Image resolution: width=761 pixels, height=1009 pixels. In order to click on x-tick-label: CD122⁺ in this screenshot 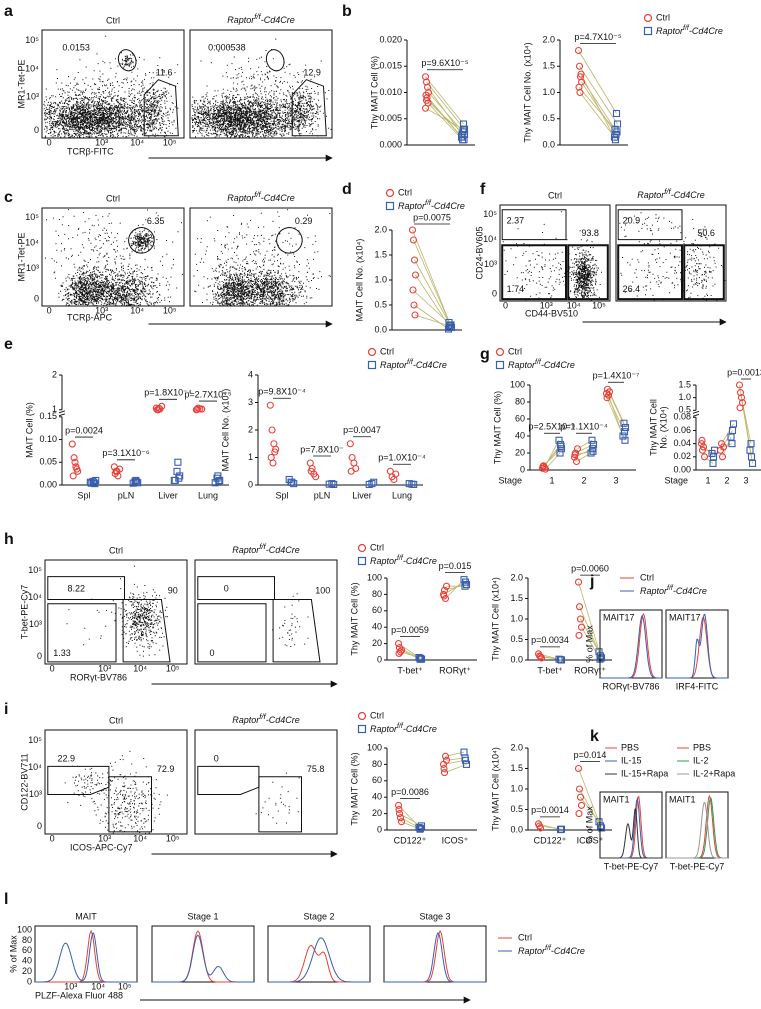, I will do `click(550, 840)`.